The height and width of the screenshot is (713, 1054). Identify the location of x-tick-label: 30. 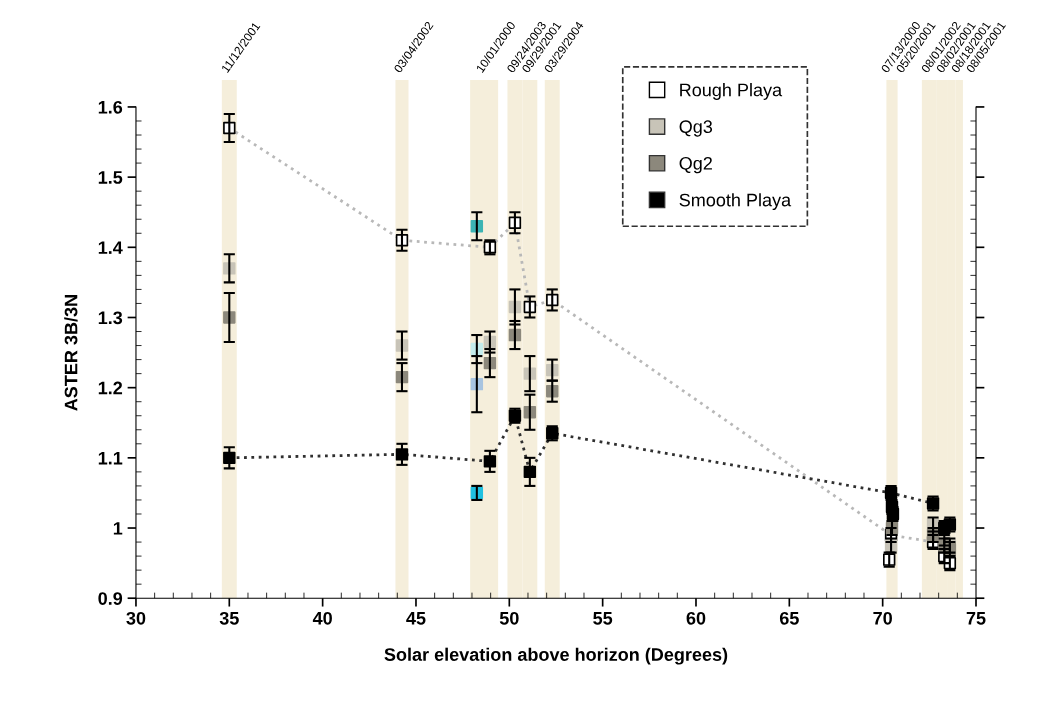
(136, 618).